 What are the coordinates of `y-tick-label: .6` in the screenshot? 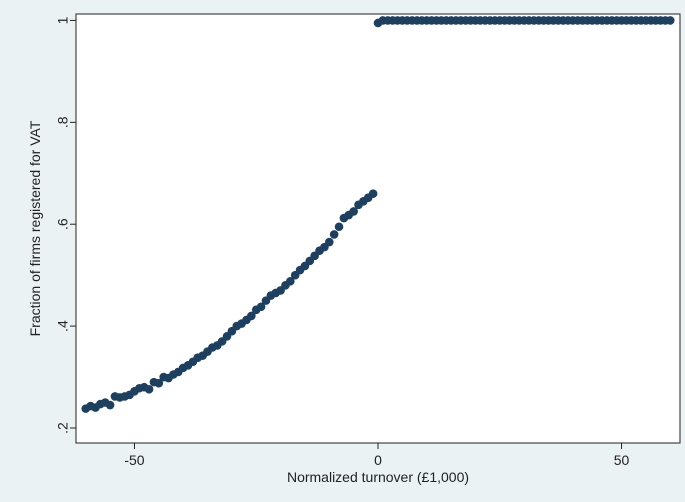 It's located at (63, 224).